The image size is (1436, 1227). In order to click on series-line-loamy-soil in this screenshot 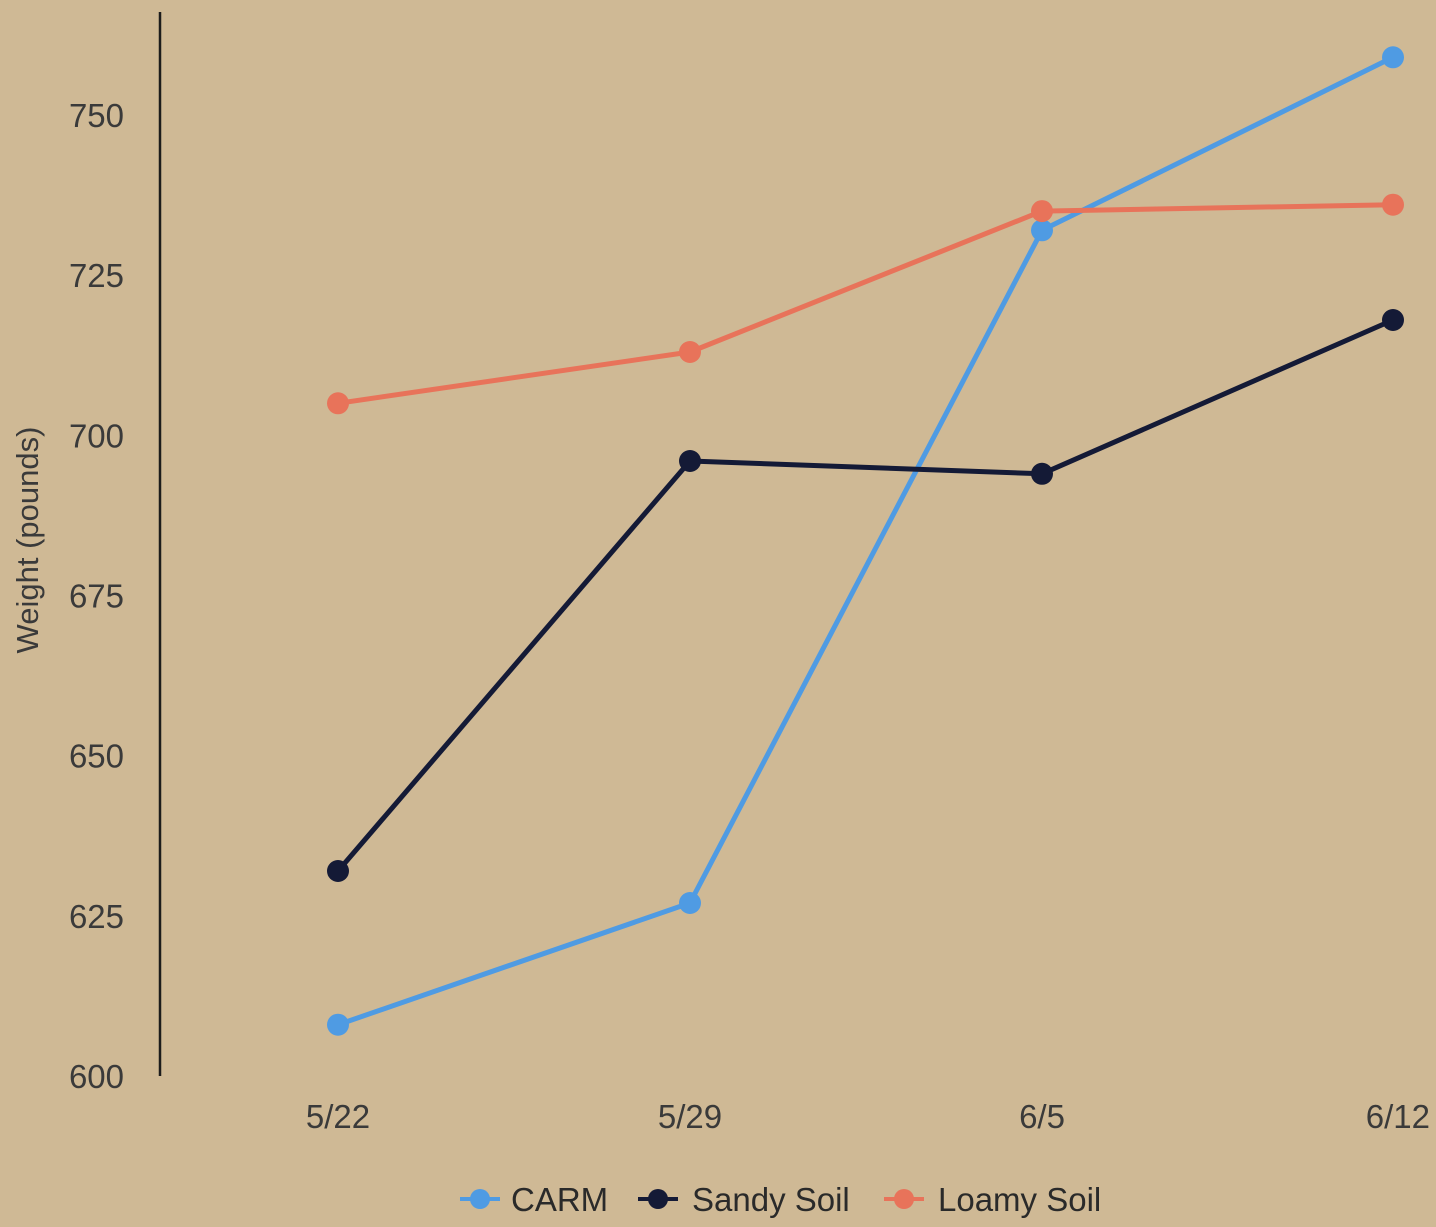, I will do `click(865, 304)`.